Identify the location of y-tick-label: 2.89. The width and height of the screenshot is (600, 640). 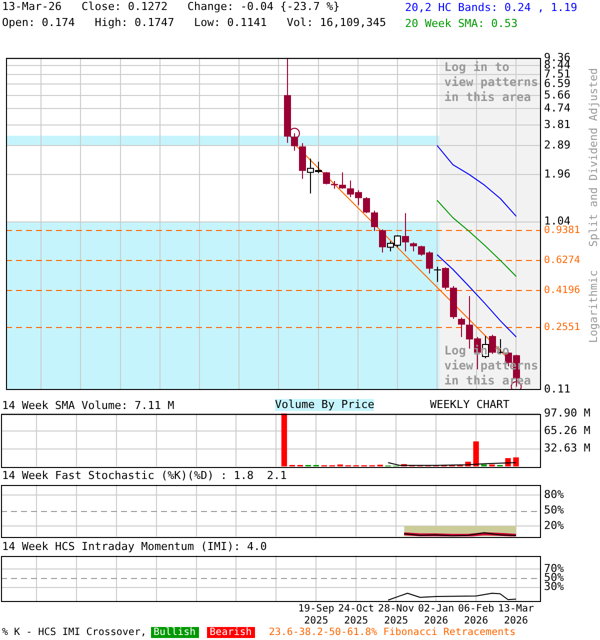
(557, 145).